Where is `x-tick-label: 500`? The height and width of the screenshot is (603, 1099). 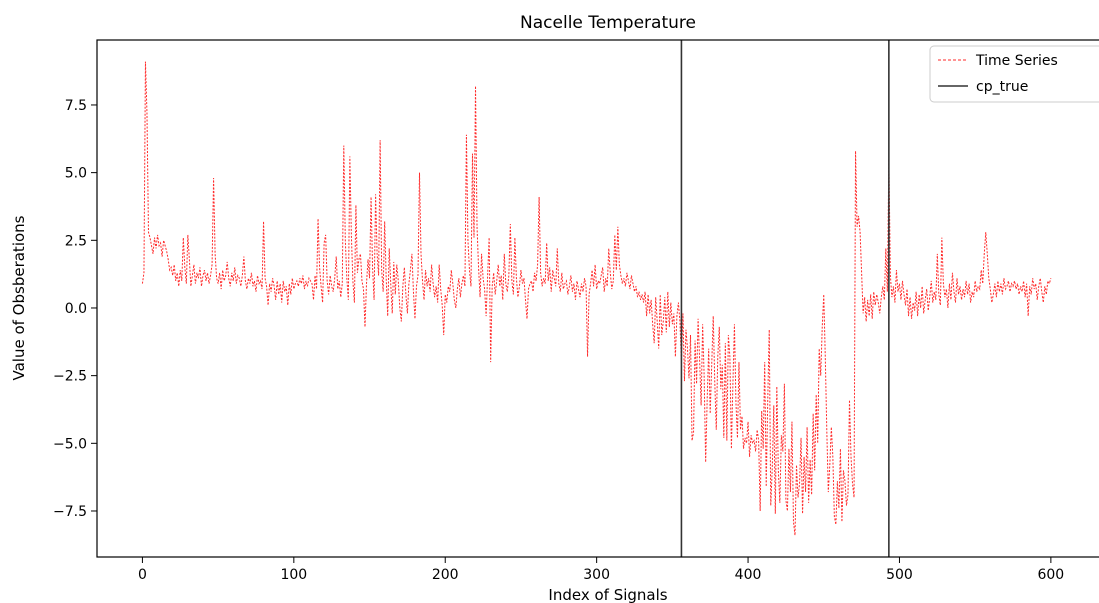 x-tick-label: 500 is located at coordinates (899, 575).